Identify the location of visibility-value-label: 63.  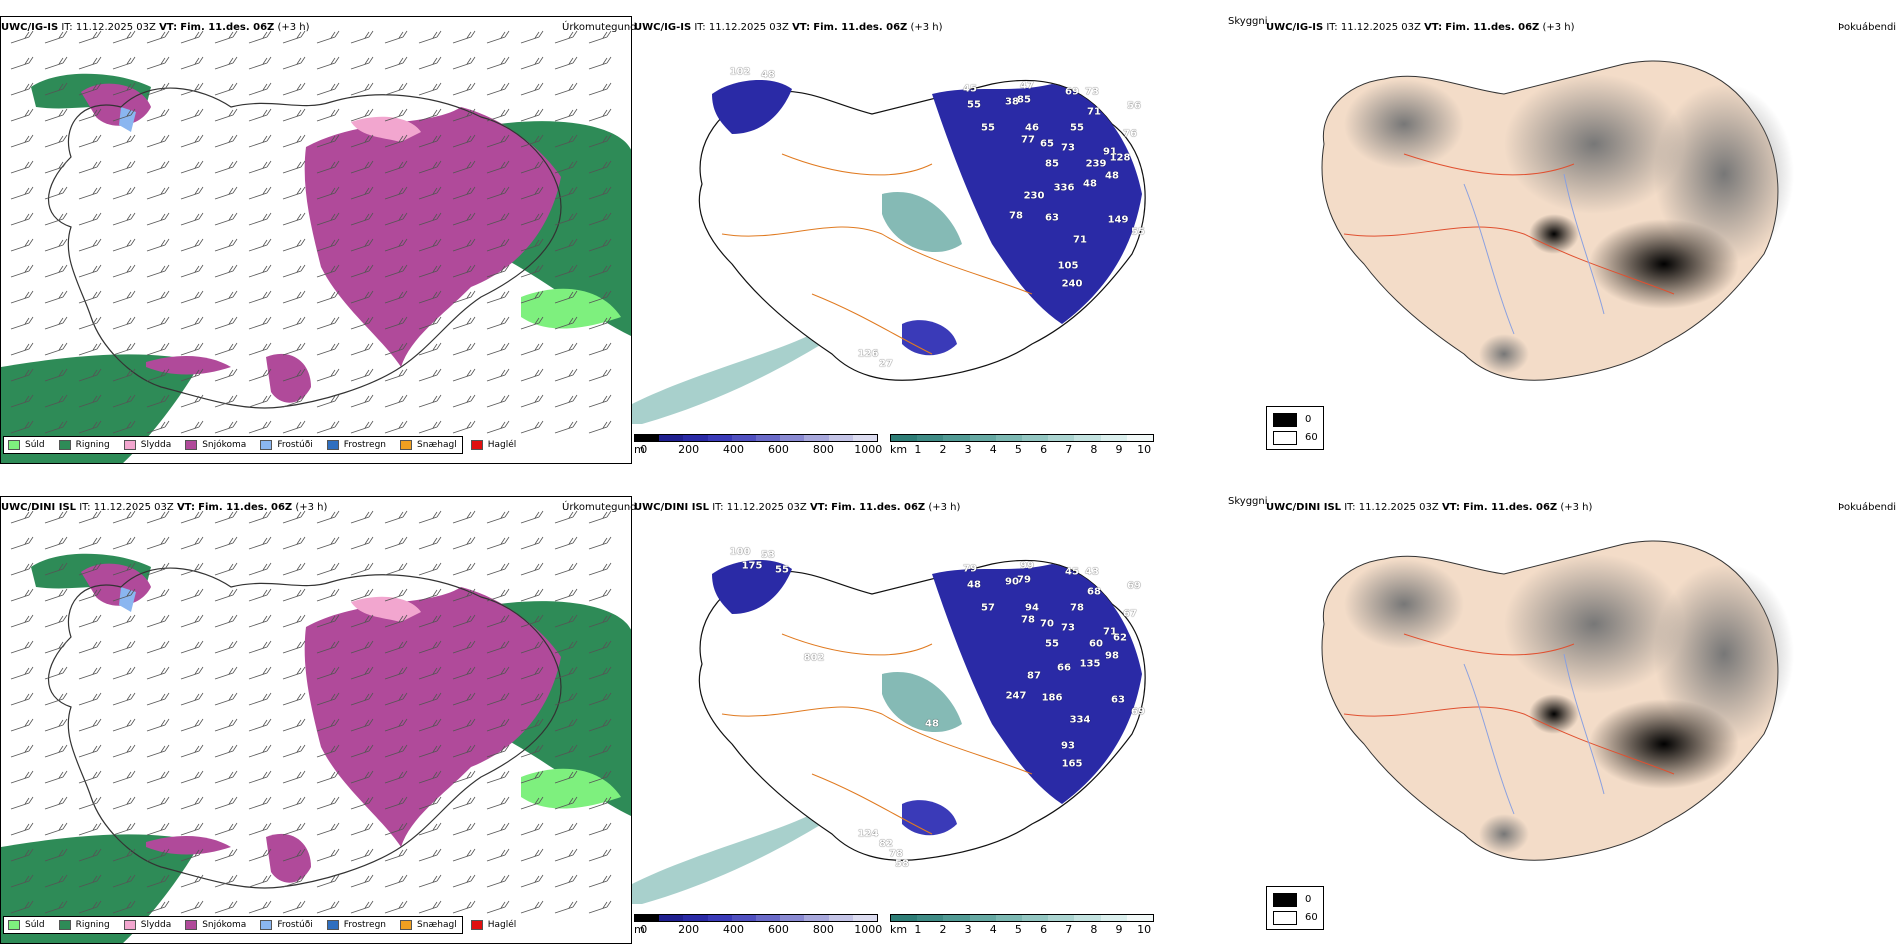
(1052, 218).